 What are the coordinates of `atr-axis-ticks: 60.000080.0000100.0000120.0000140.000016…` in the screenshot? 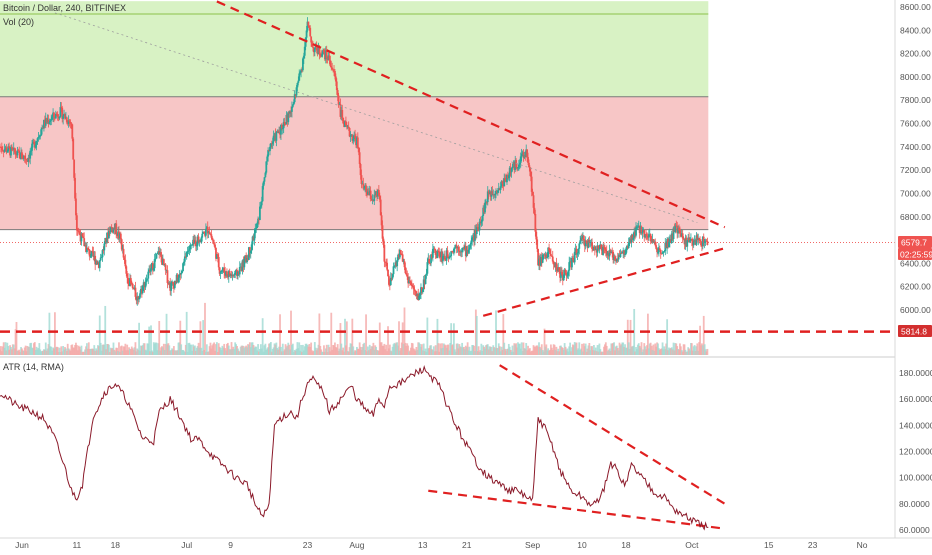 It's located at (915, 451).